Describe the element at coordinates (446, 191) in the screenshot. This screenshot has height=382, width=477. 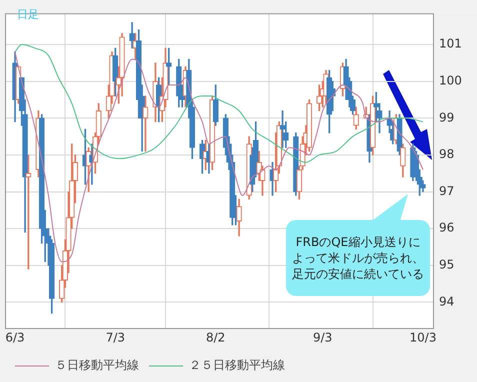
I see `y-tick-label: 97` at that location.